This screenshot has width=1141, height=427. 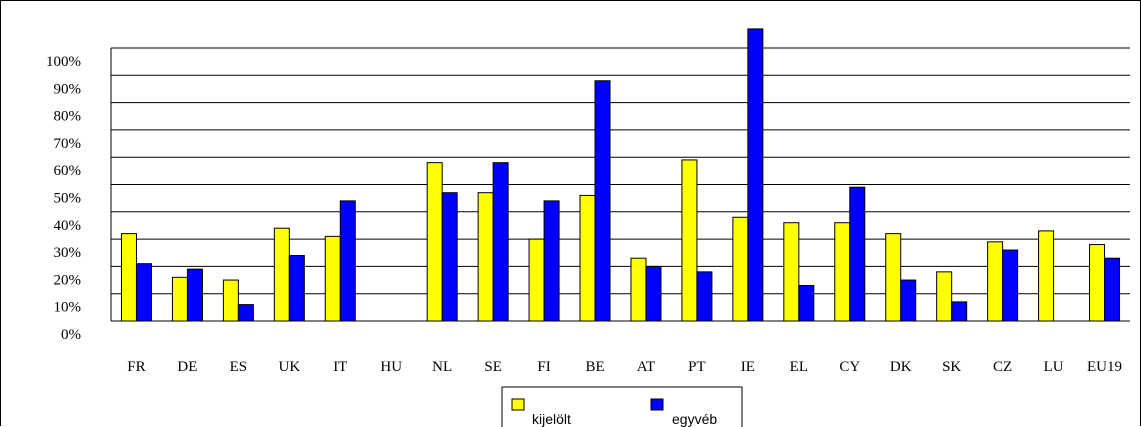 What do you see at coordinates (332, 278) in the screenshot?
I see `bar-kijelolt-it` at bounding box center [332, 278].